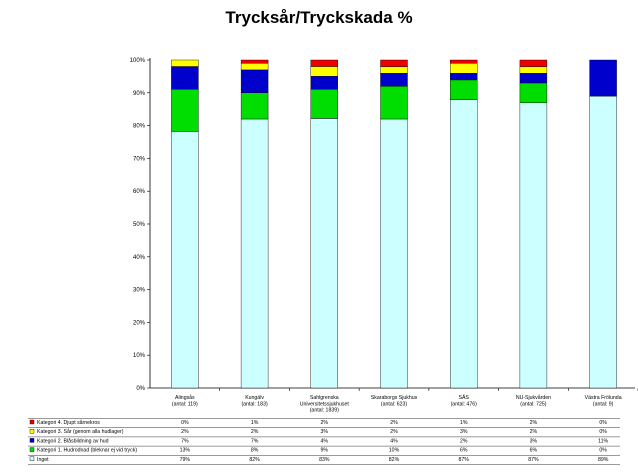 The width and height of the screenshot is (638, 474). Describe the element at coordinates (138, 61) in the screenshot. I see `y-tick-label: 100%` at that location.